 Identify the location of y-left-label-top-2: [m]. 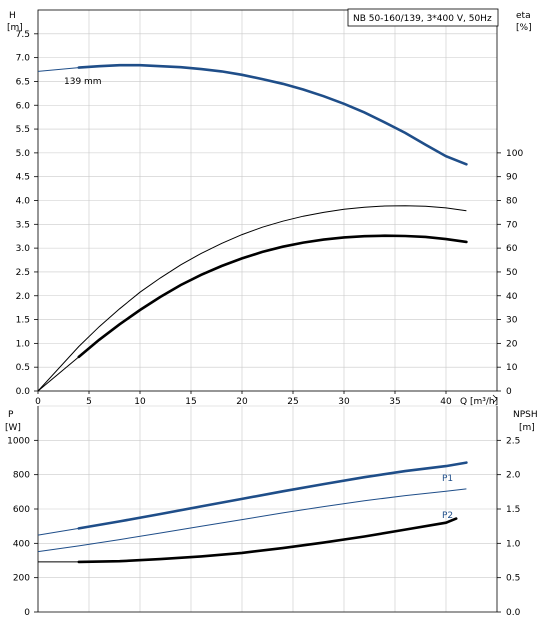
(15, 28).